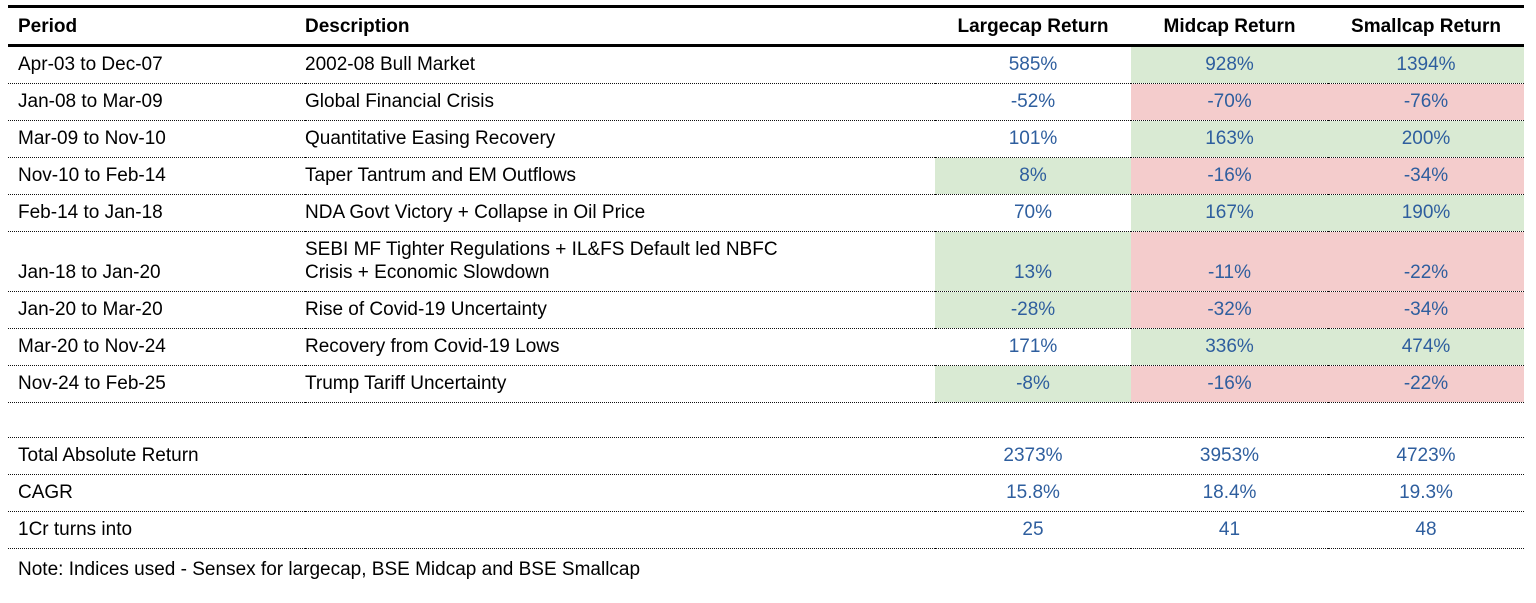 The image size is (1536, 603). I want to click on description-cell: NDA Govt Victory + Collapse in Oil Price, so click(620, 213).